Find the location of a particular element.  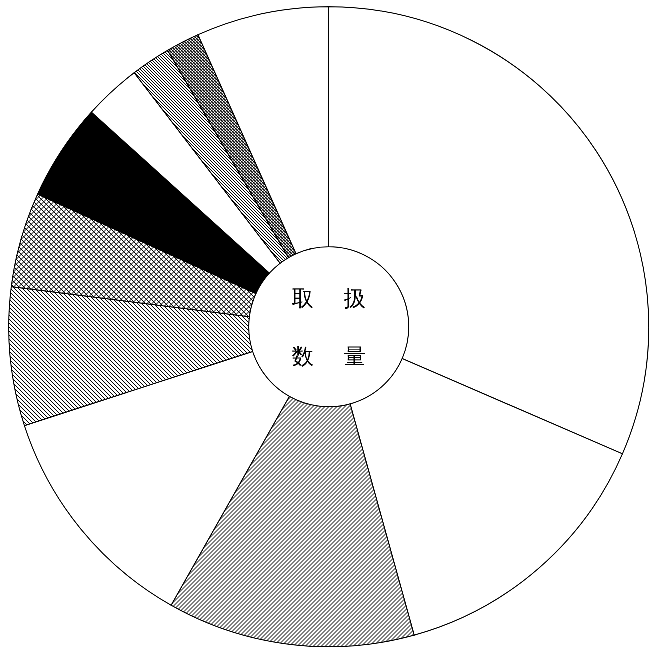

chart-title: 取扱数量 is located at coordinates (329, 328).